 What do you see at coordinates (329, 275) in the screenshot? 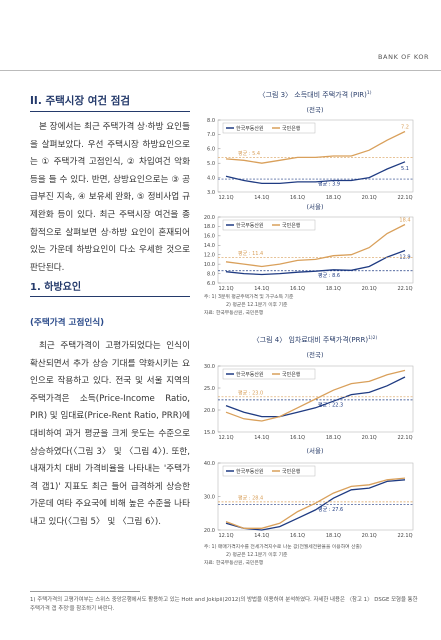
I see `average-label: 평균 : 8.6` at bounding box center [329, 275].